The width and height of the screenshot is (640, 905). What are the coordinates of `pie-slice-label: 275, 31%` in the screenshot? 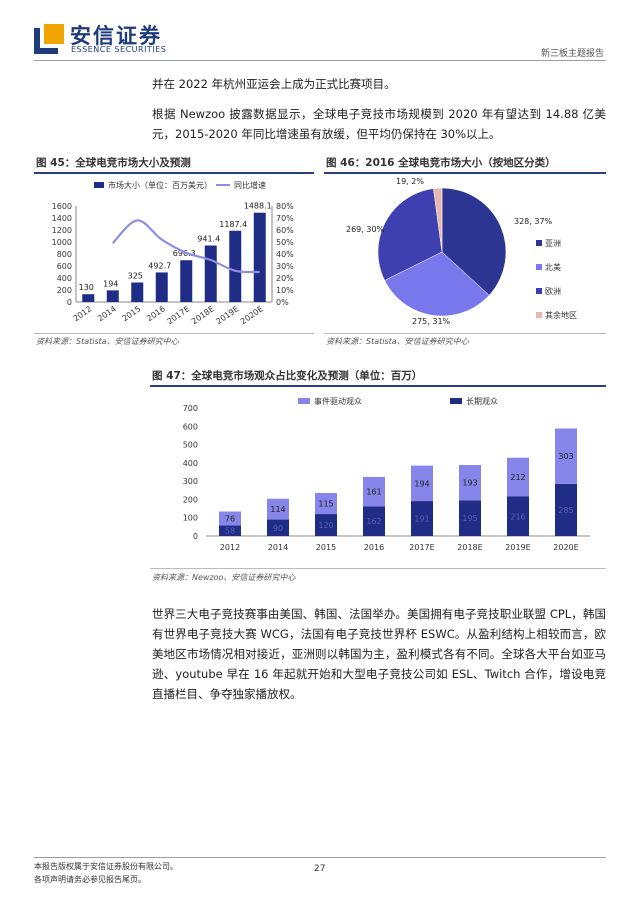 It's located at (431, 321).